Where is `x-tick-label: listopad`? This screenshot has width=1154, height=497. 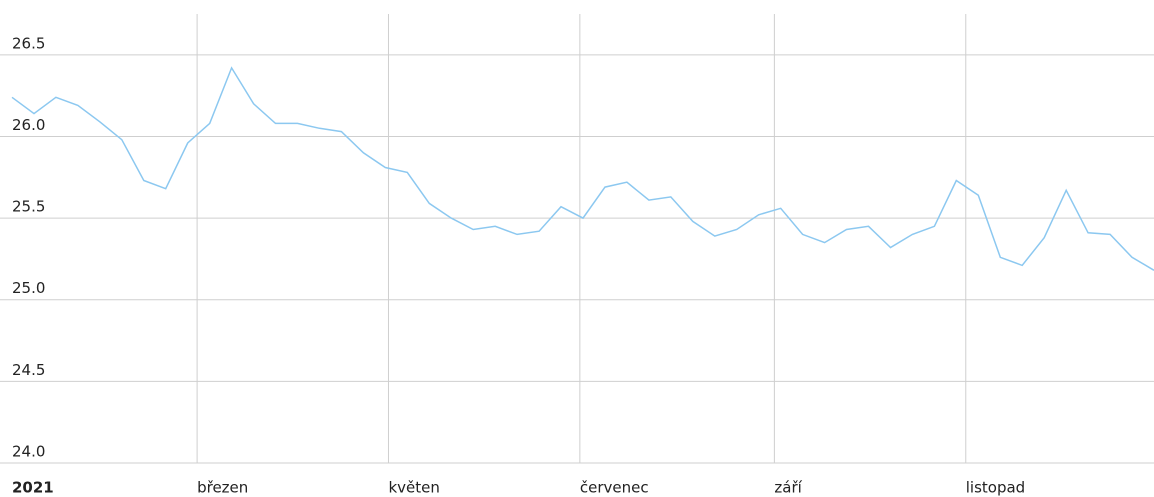
x-tick-label: listopad is located at coordinates (995, 488).